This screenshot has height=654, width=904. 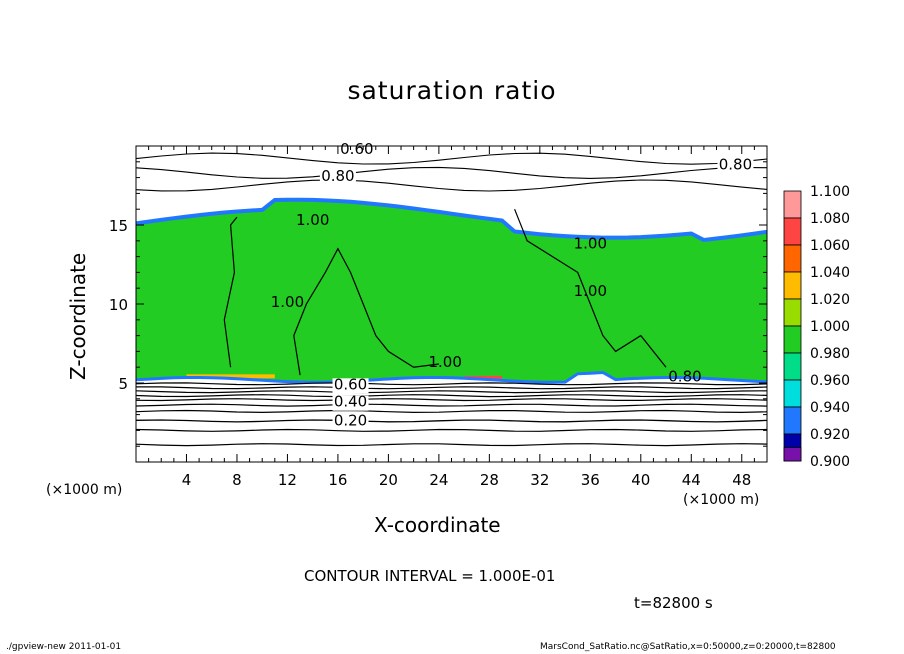 What do you see at coordinates (830, 219) in the screenshot?
I see `colorbar-label: 1.080` at bounding box center [830, 219].